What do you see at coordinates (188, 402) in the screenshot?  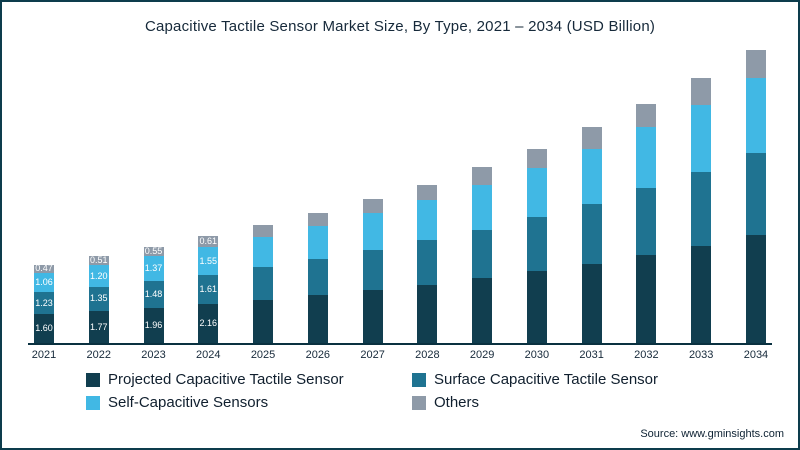 I see `legend-label: Self-Capacitive Sensors` at bounding box center [188, 402].